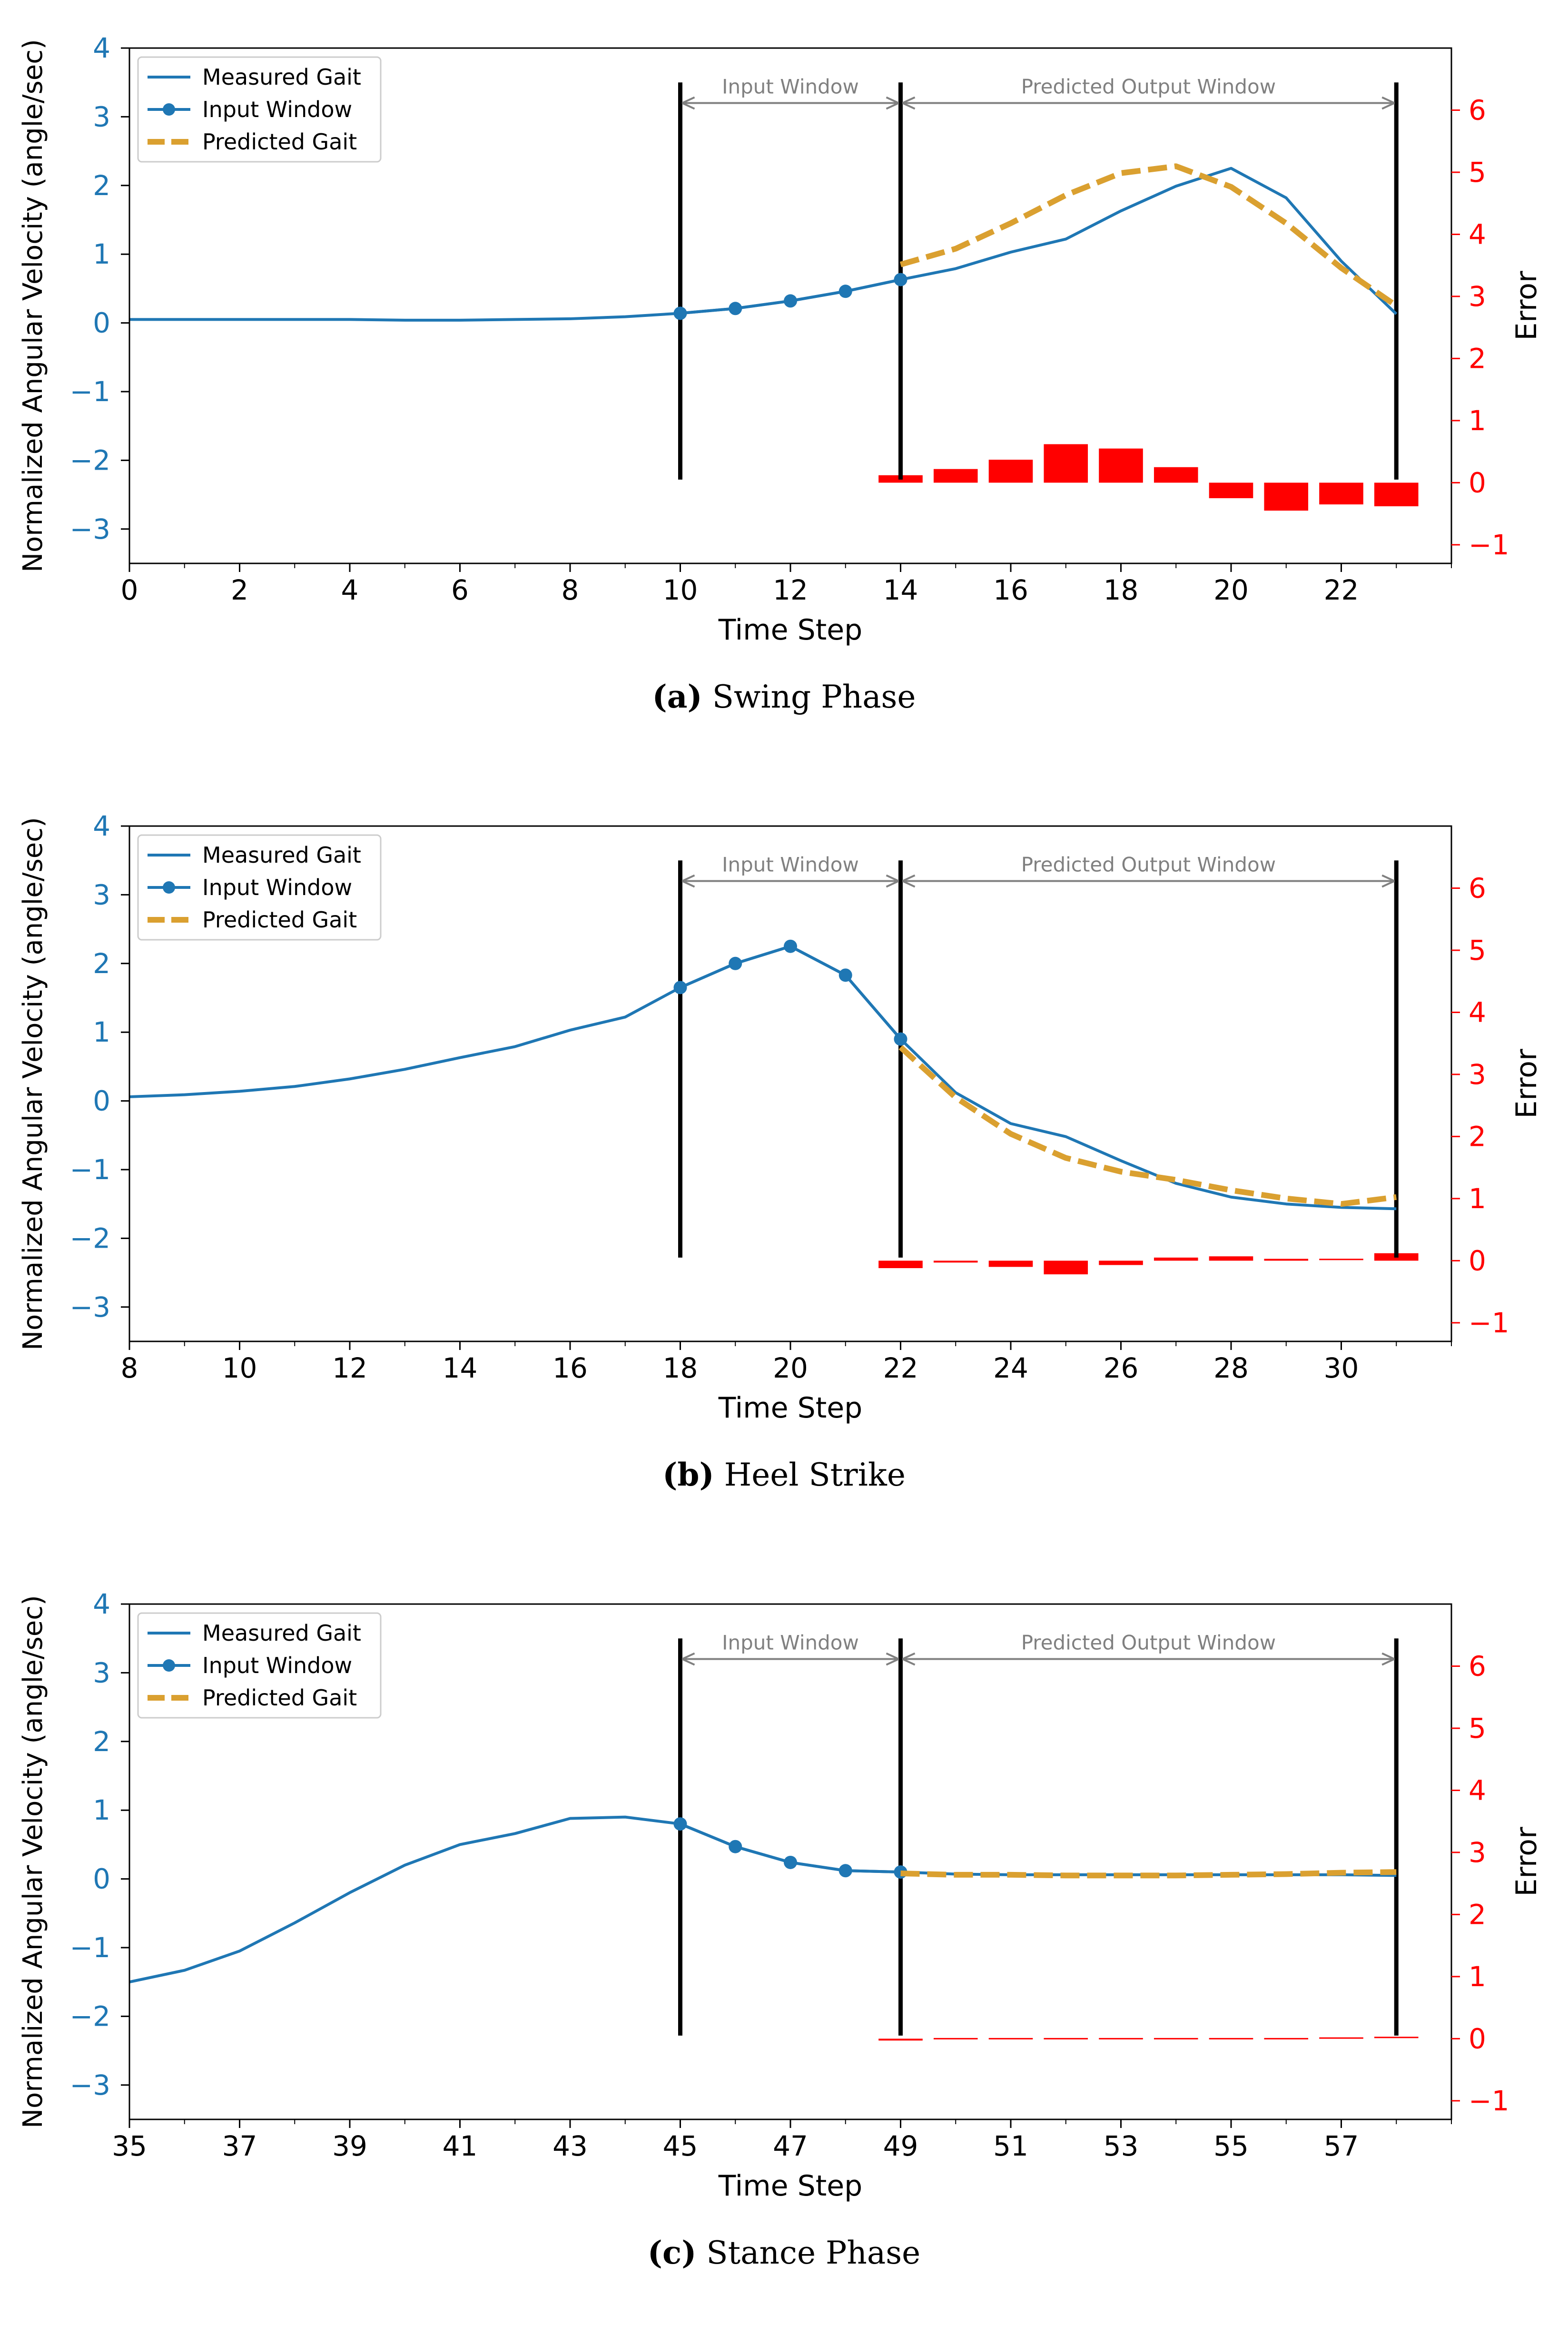  Describe the element at coordinates (1477, 1914) in the screenshot. I see `y2-tick-label: 2` at that location.